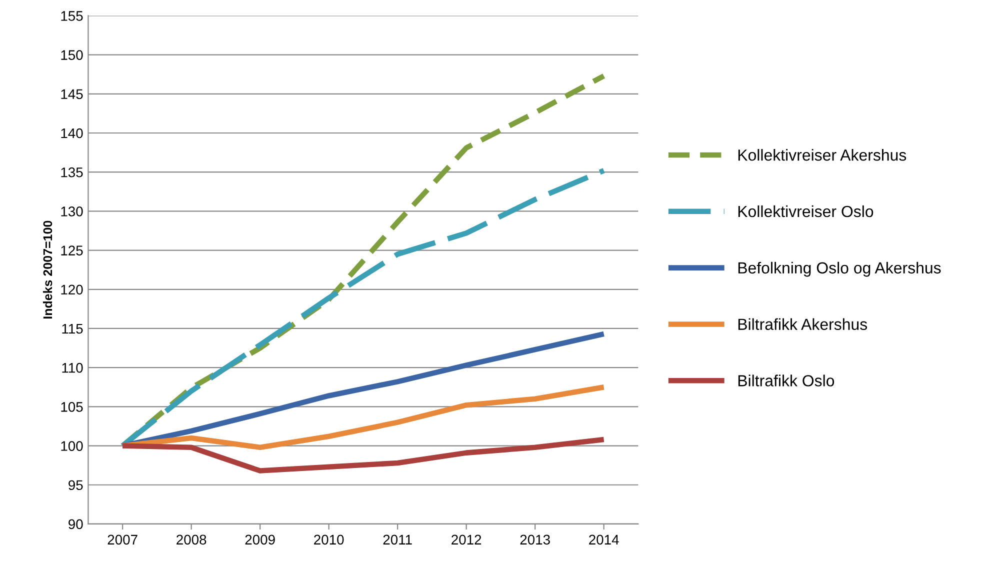  What do you see at coordinates (806, 211) in the screenshot?
I see `legend-label: Kollektivreiser Oslo` at bounding box center [806, 211].